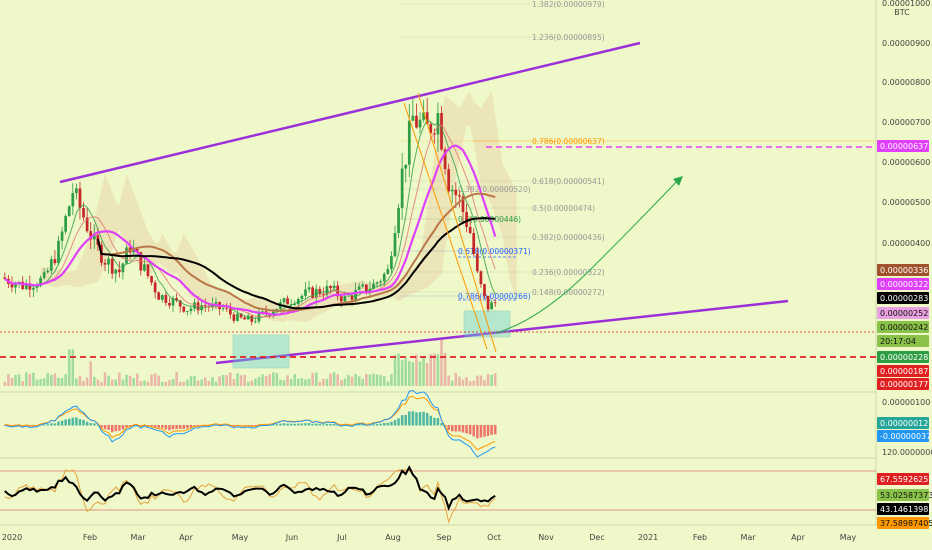 The height and width of the screenshot is (550, 932). What do you see at coordinates (12, 537) in the screenshot?
I see `time-tick-label: 2020` at bounding box center [12, 537].